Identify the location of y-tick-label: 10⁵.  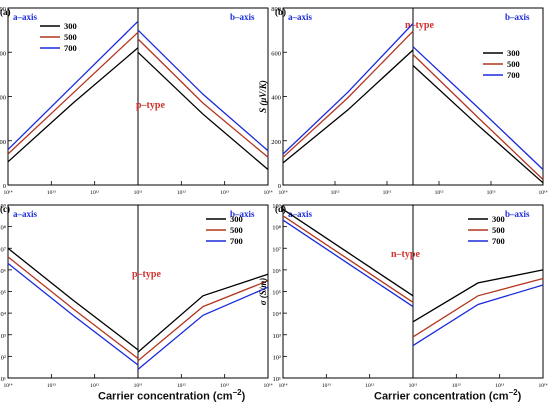
(3, 293).